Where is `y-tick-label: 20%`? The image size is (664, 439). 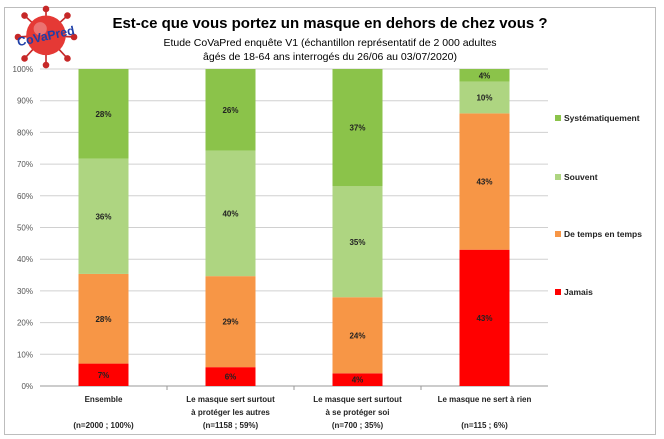
y-tick-label: 20% is located at coordinates (25, 323).